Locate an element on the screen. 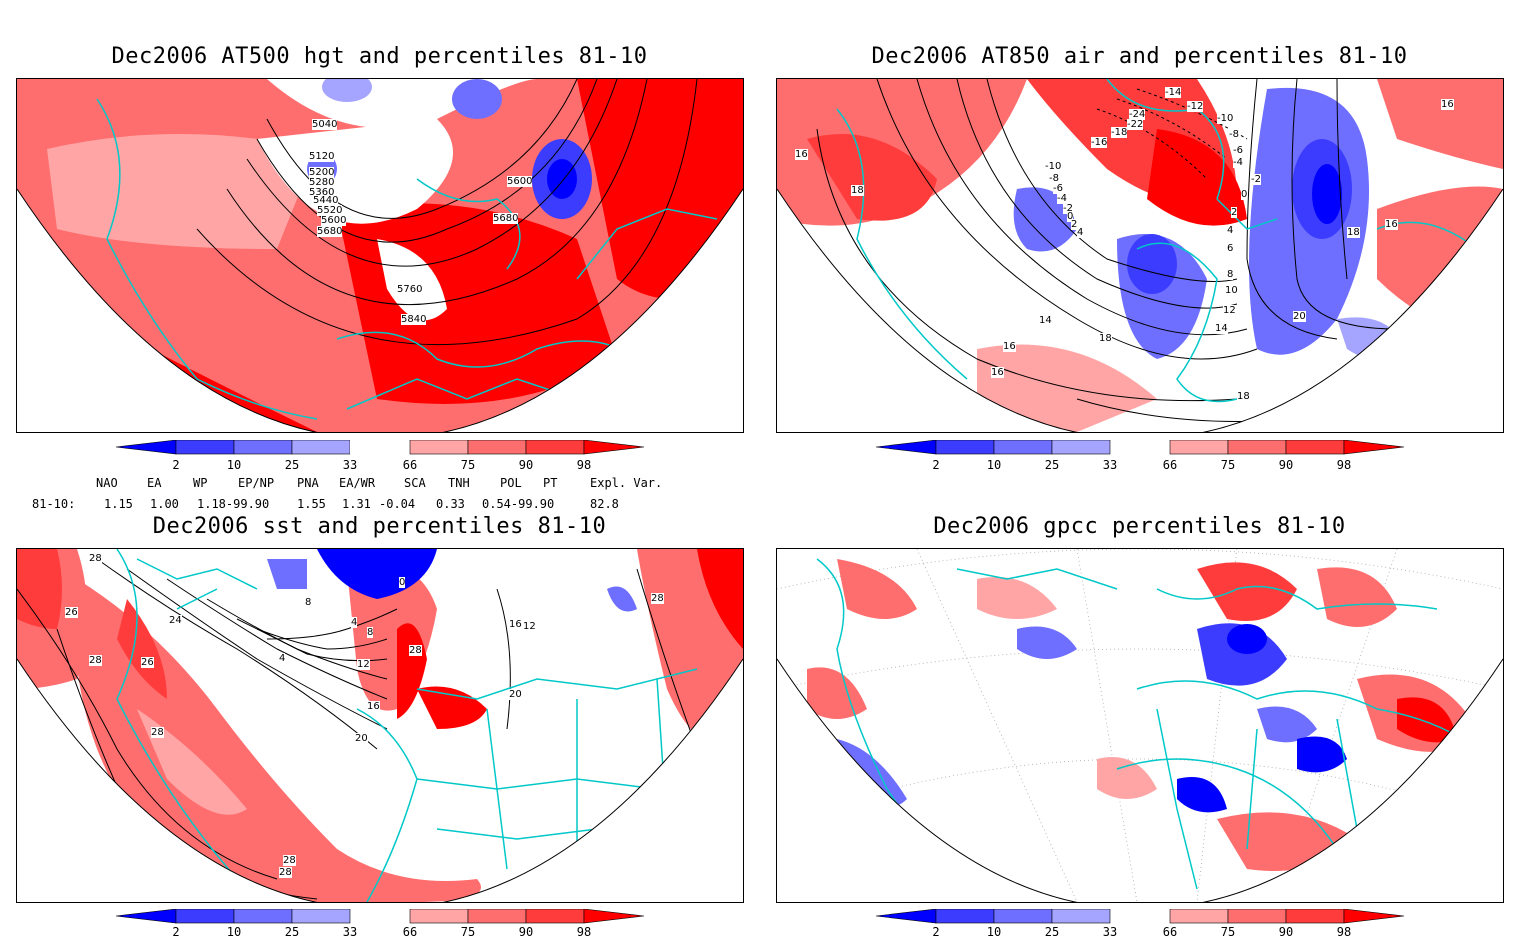 This screenshot has height=949, width=1520. contour-label: 14 is located at coordinates (1045, 320).